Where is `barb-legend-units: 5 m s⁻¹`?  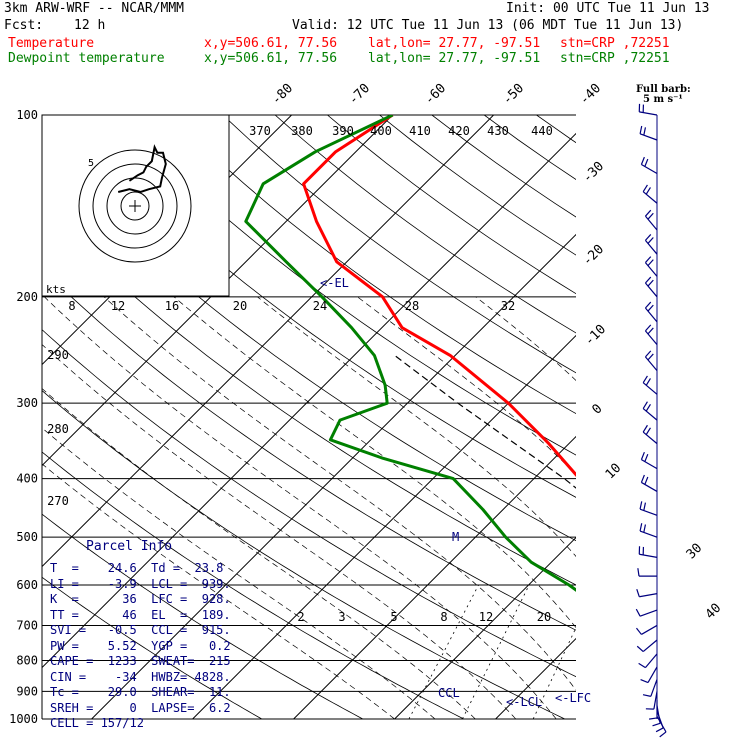 barb-legend-units: 5 m s⁻¹ is located at coordinates (663, 99).